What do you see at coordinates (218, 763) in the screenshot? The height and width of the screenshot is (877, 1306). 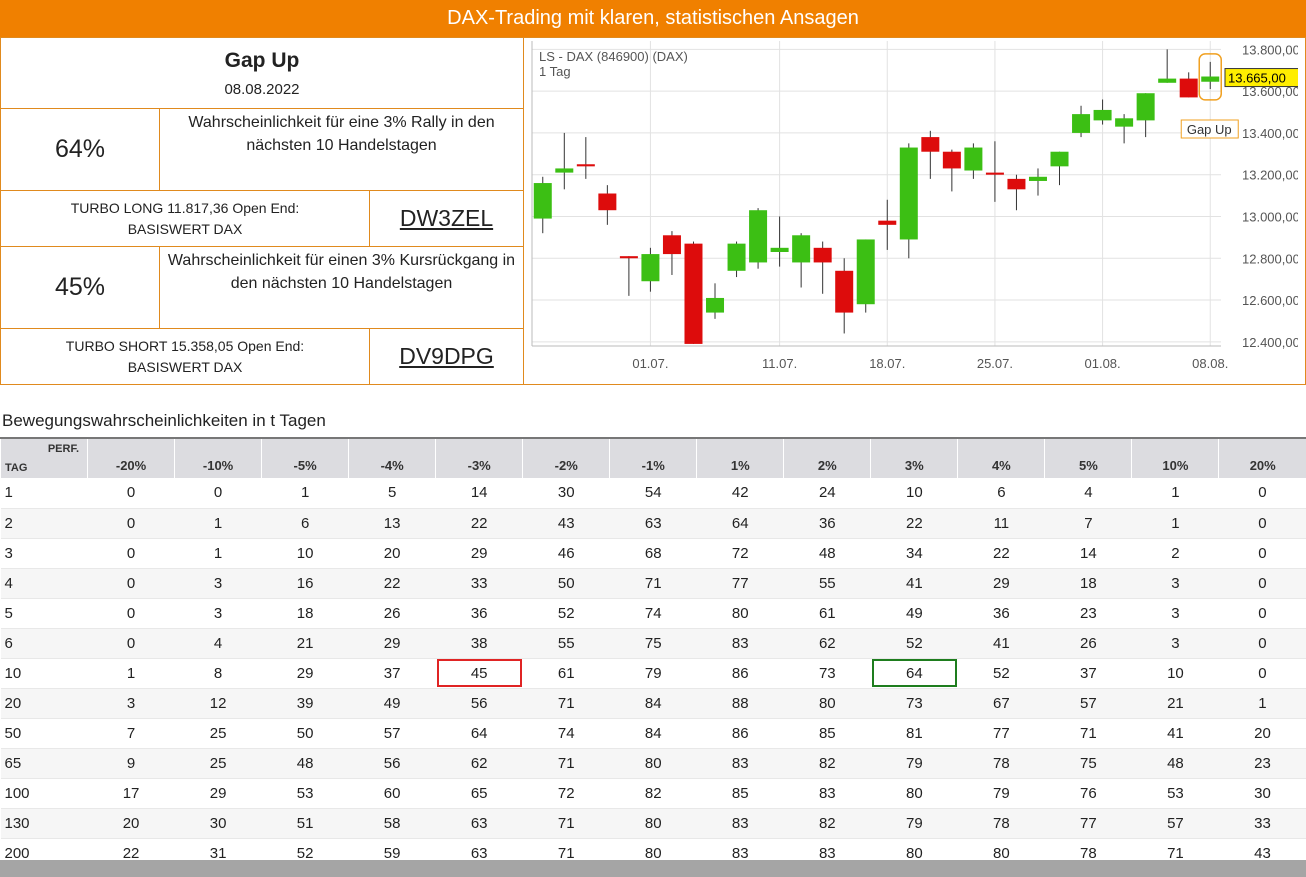 I see `table-cell: 25` at bounding box center [218, 763].